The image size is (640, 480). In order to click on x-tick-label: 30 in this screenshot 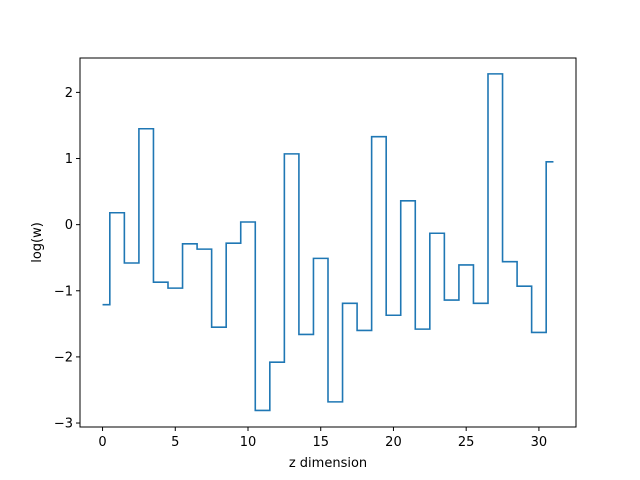, I will do `click(539, 442)`.